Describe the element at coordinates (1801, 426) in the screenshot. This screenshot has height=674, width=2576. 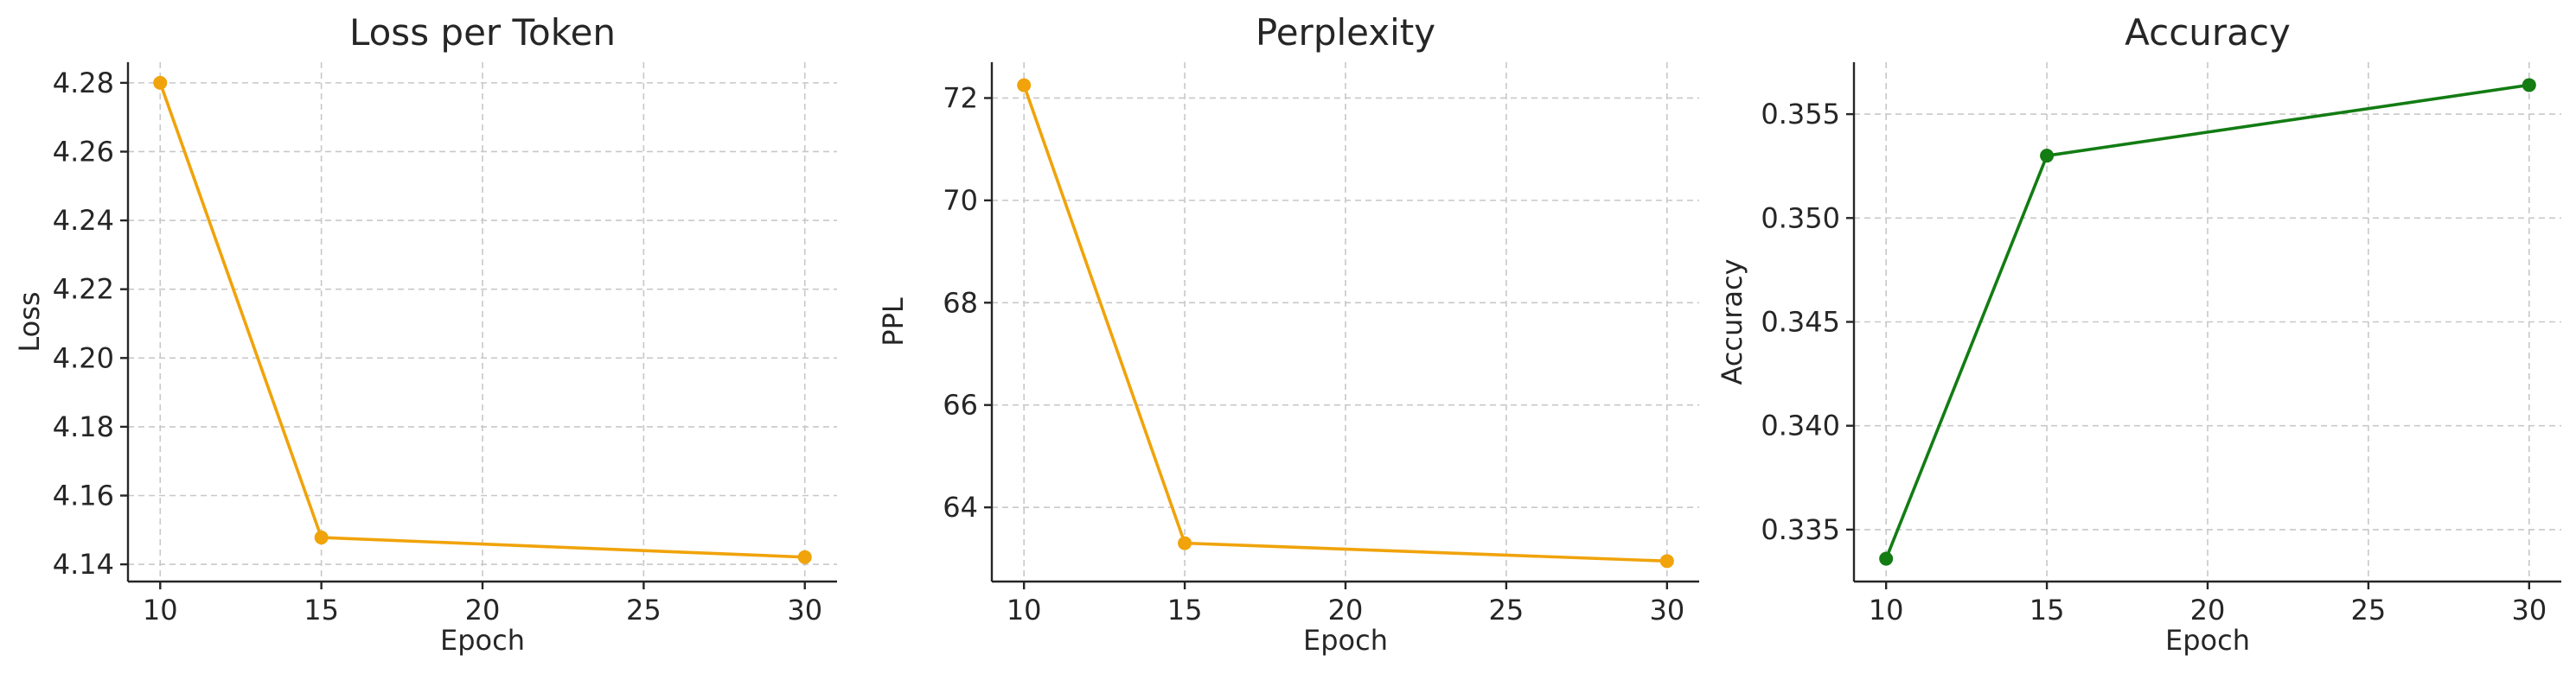
I see `y-tick-label: 0.340` at that location.